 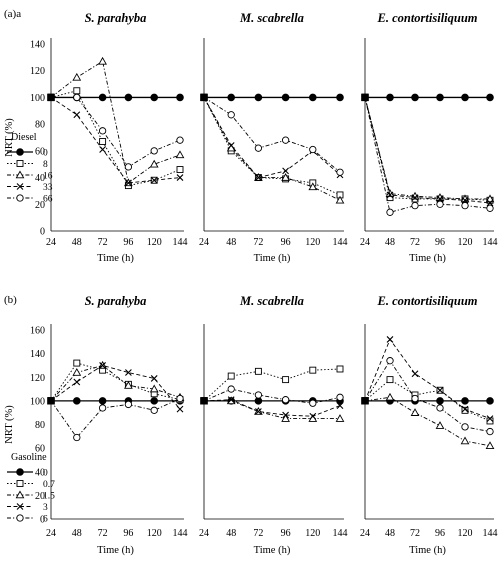 What do you see at coordinates (37, 378) in the screenshot?
I see `y-tick-label: 120` at bounding box center [37, 378].